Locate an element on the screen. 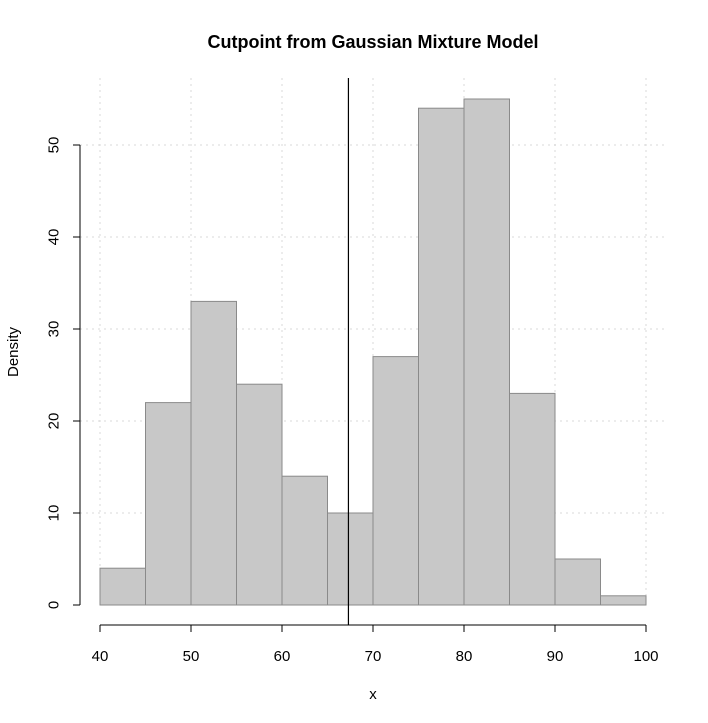 This screenshot has width=708, height=723. x-tick-label: 80 is located at coordinates (464, 656).